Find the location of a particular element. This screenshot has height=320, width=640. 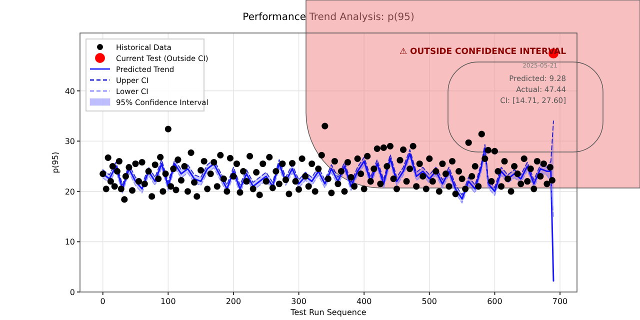

x-tick-label: 0 is located at coordinates (103, 301).